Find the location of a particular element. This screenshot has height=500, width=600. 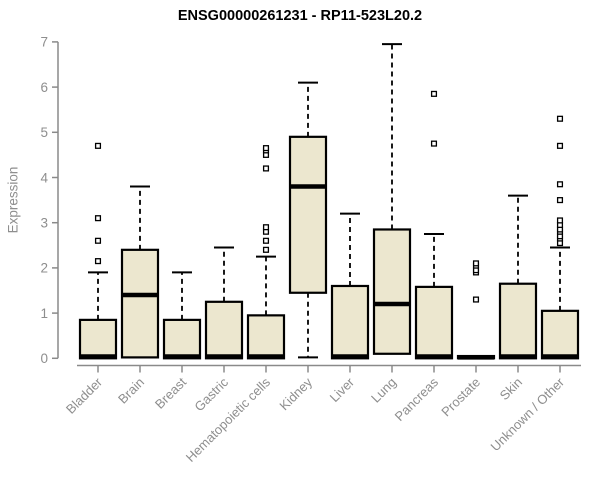

y-tick-label-1: 1 is located at coordinates (44, 313).